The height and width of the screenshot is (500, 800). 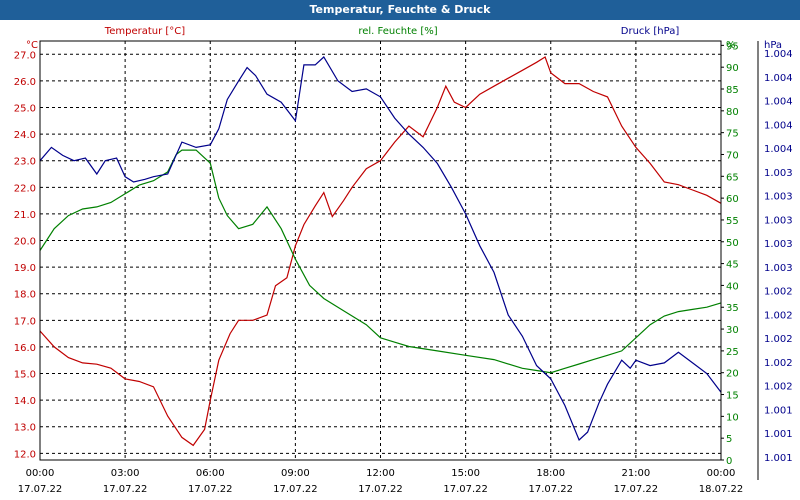 I want to click on temperature-tick-label: 25.0, so click(x=25, y=109).